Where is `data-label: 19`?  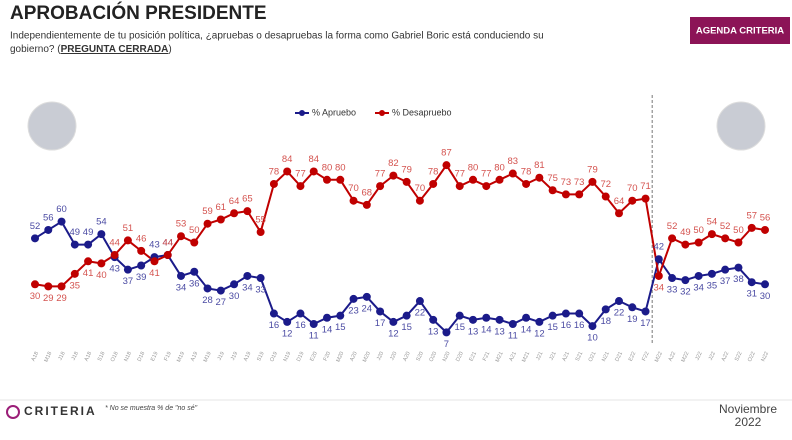 data-label: 19 is located at coordinates (632, 319).